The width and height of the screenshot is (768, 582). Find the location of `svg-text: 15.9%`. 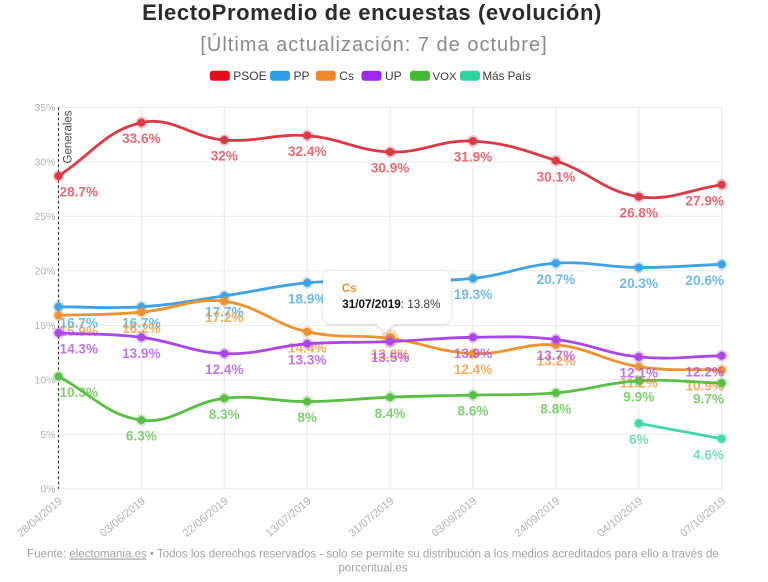

svg-text: 15.9% is located at coordinates (79, 331).